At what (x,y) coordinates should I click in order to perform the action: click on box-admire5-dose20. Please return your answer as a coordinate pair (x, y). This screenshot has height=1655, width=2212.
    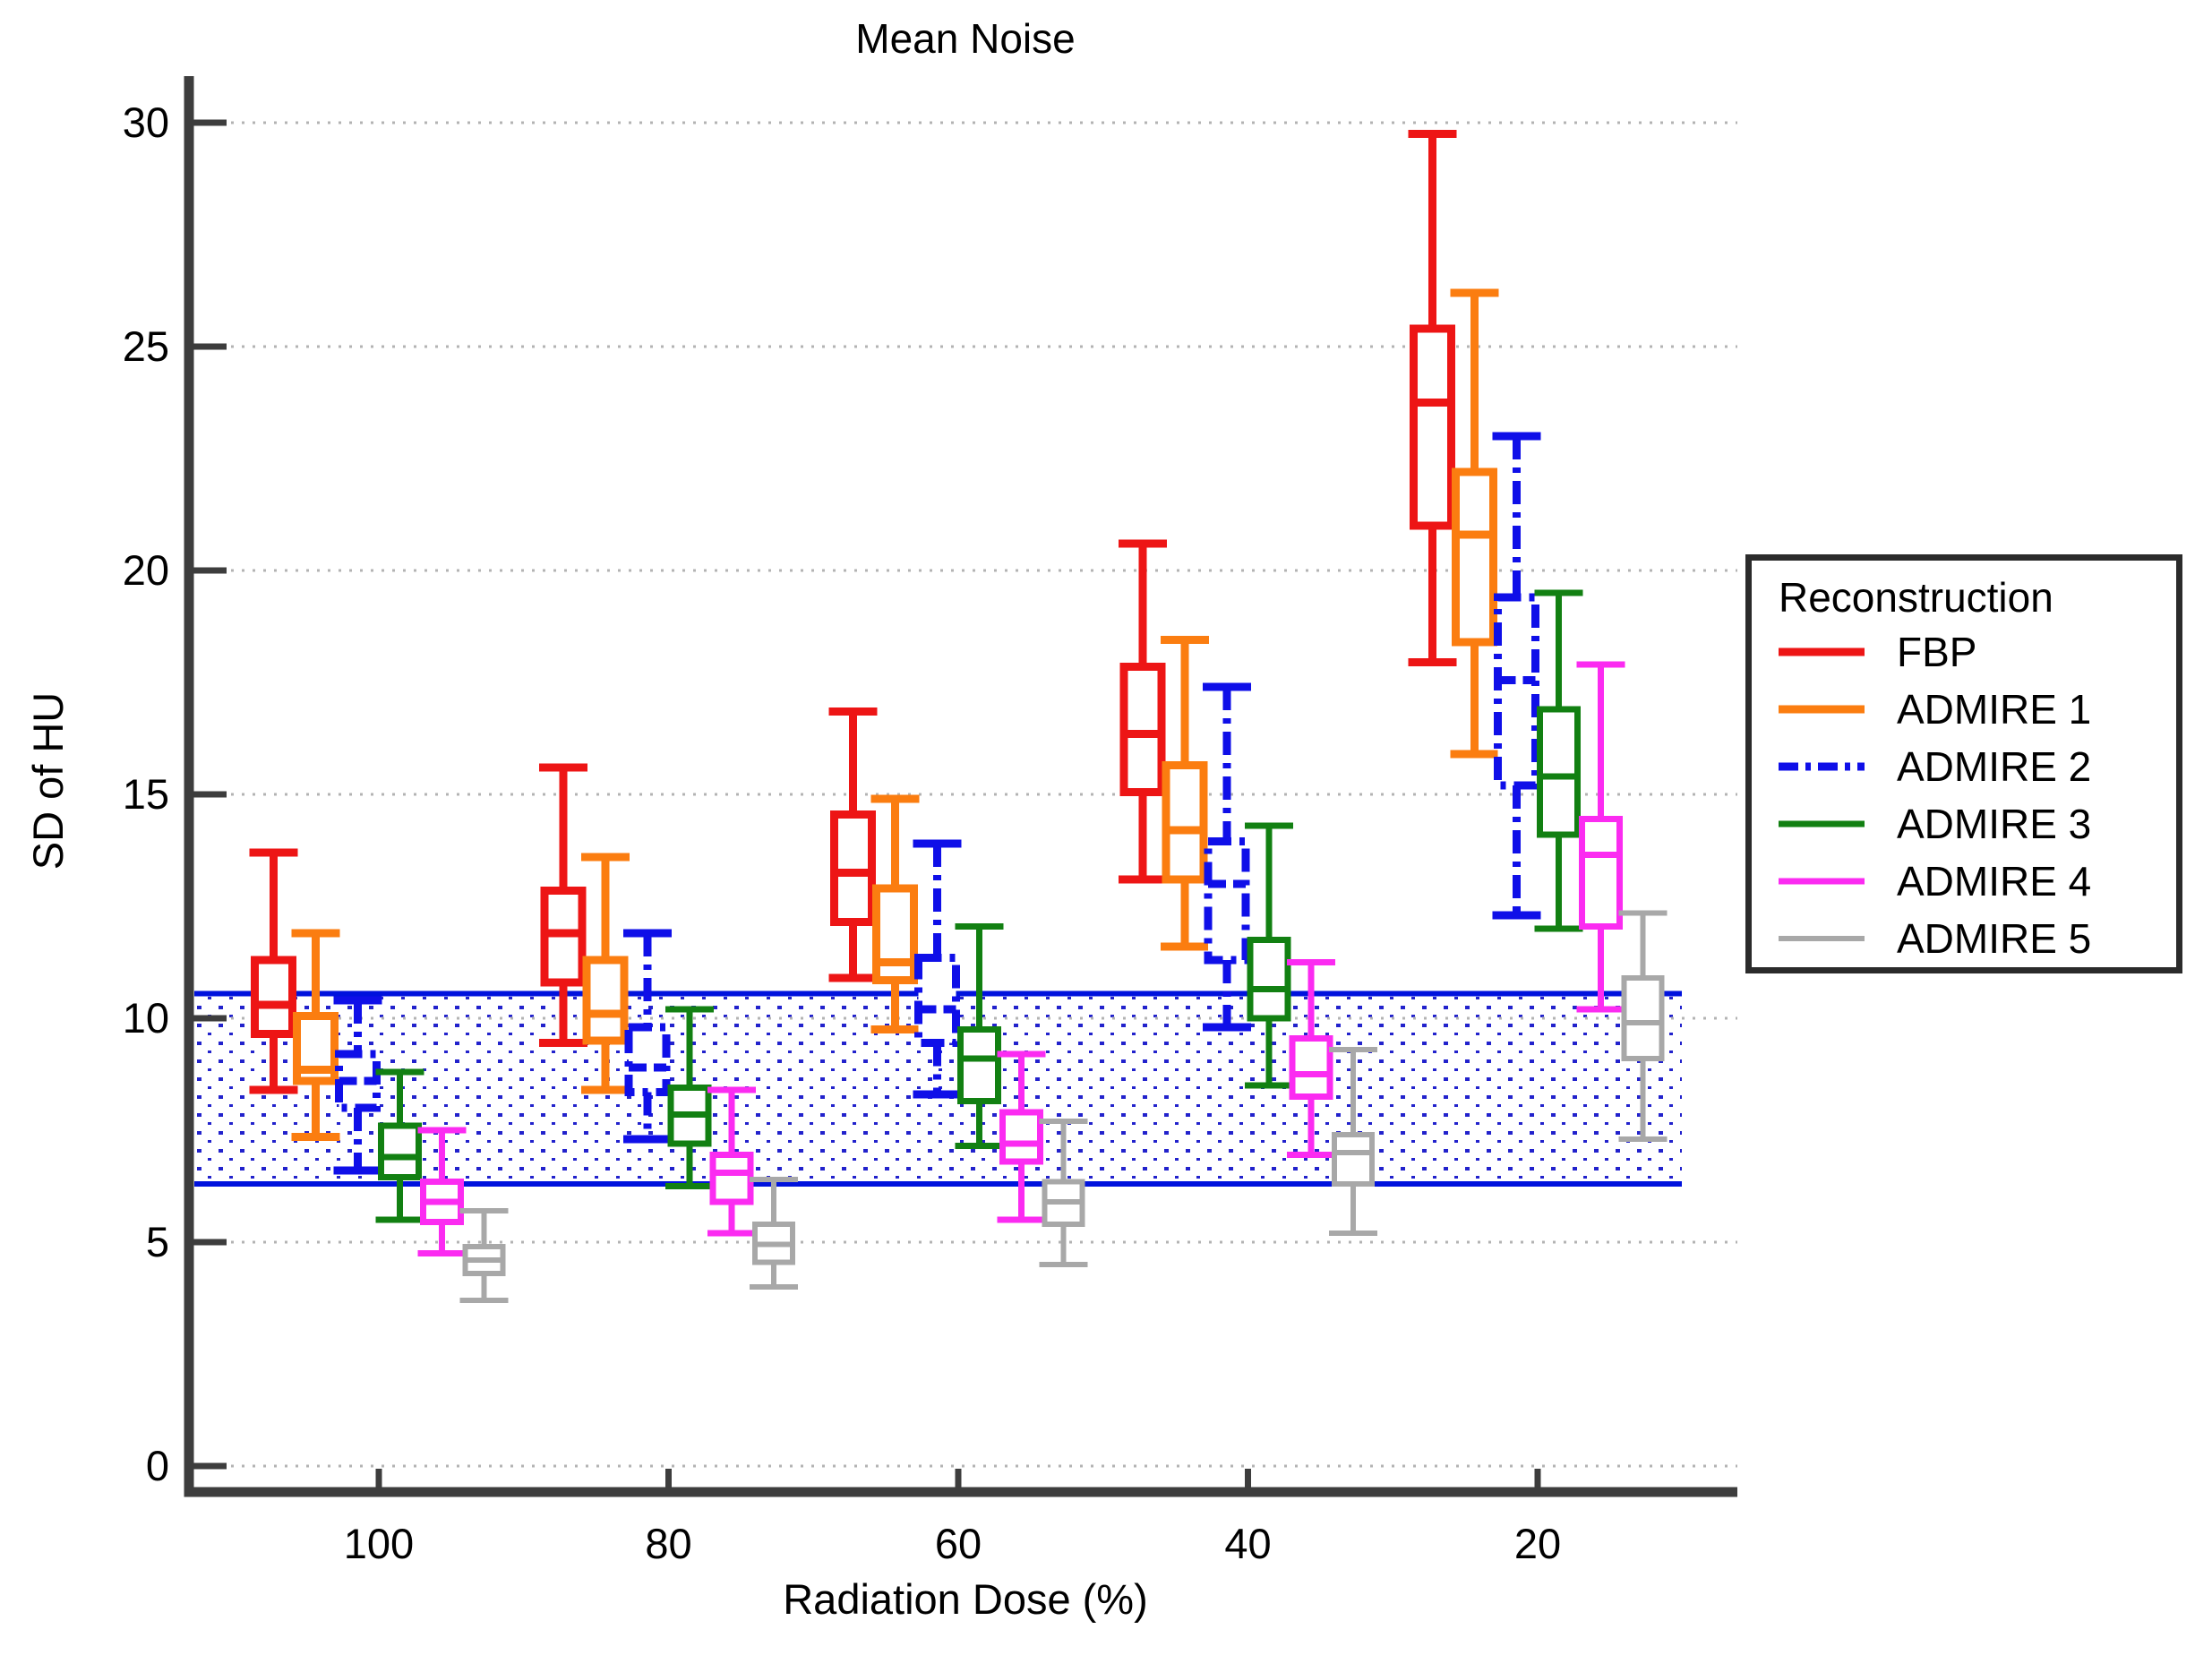
    Looking at the image, I should click on (1643, 1026).